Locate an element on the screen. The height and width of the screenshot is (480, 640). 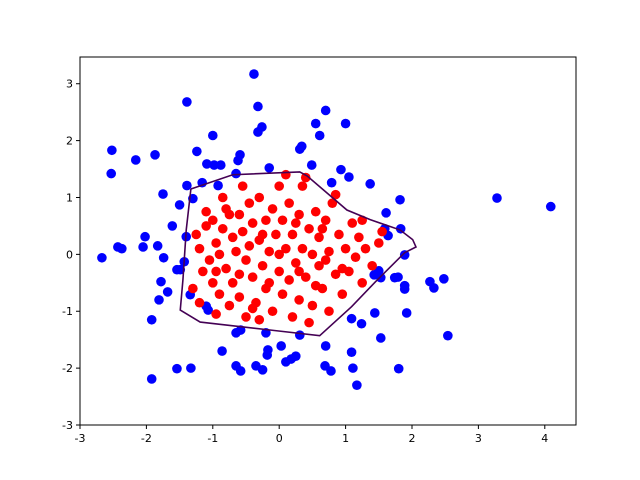
x-tick-label: 3 is located at coordinates (478, 438).